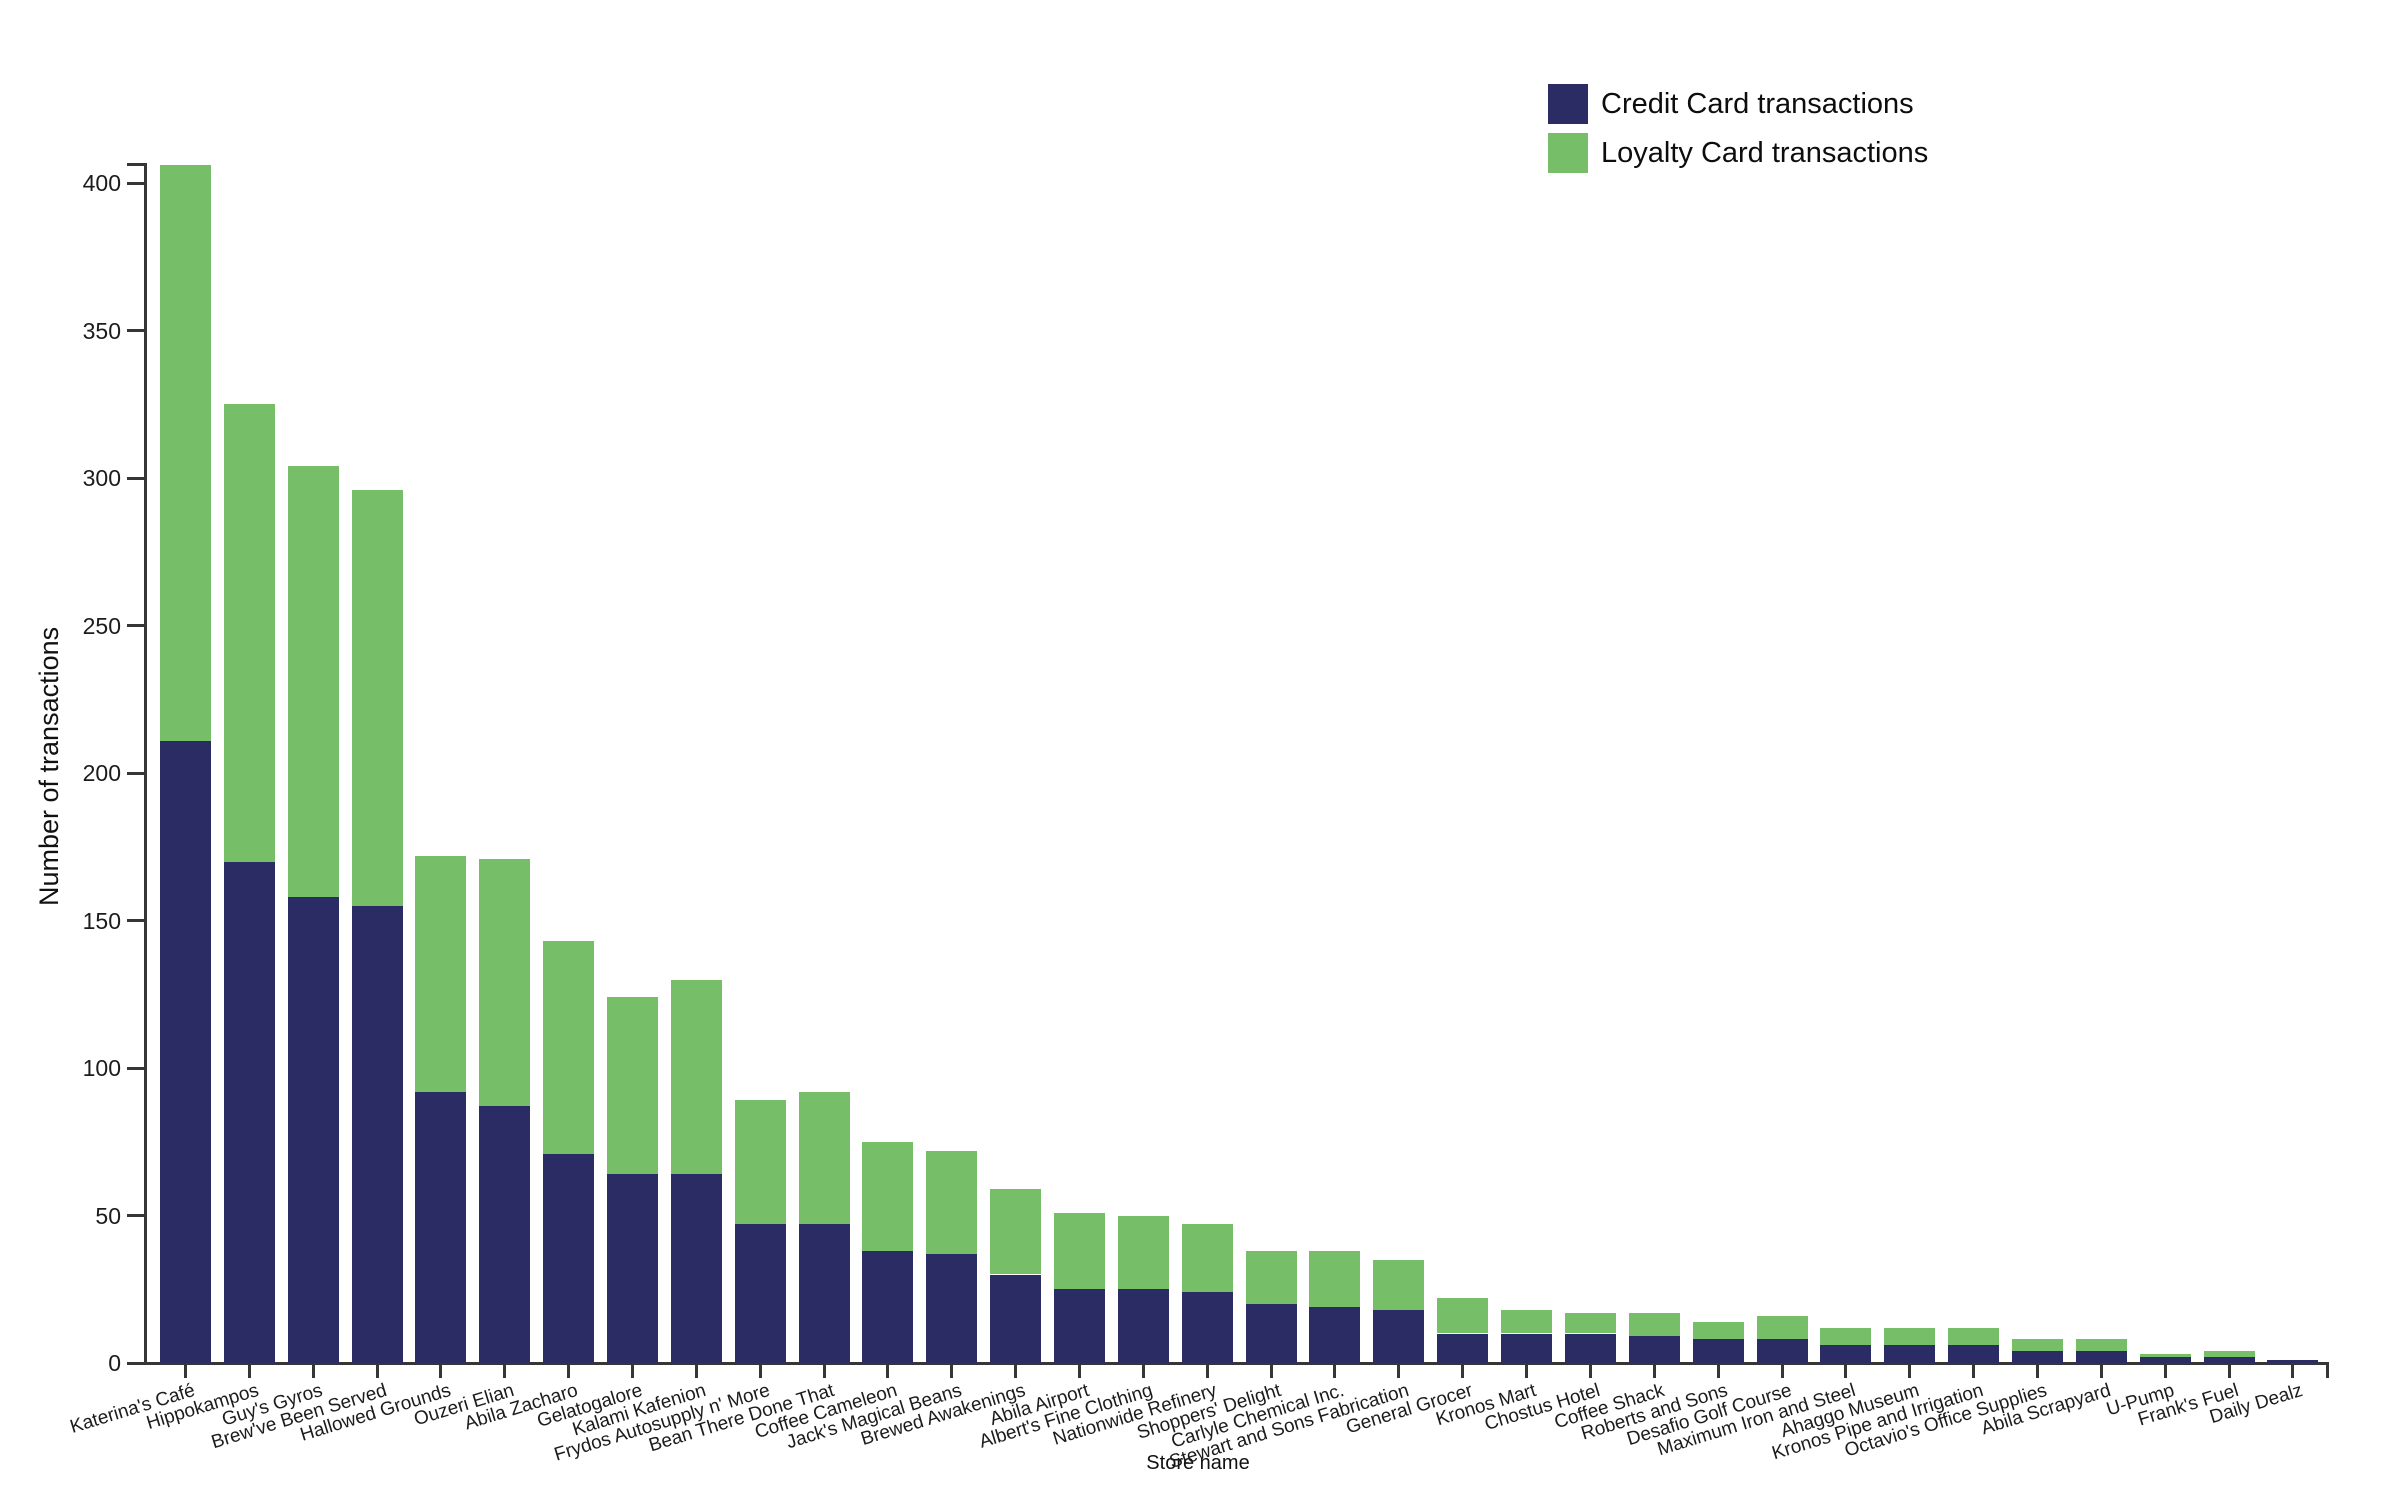  I want to click on credit-card-swatch-icon, so click(1568, 104).